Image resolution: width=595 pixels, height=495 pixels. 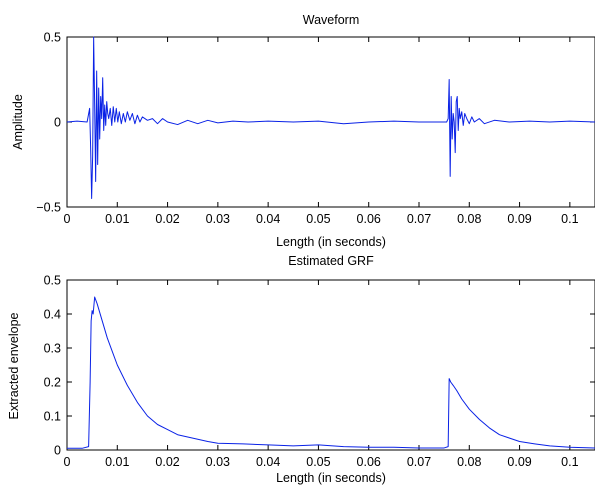 What do you see at coordinates (18, 122) in the screenshot?
I see `waveform-y-axis-label: Amplitude` at bounding box center [18, 122].